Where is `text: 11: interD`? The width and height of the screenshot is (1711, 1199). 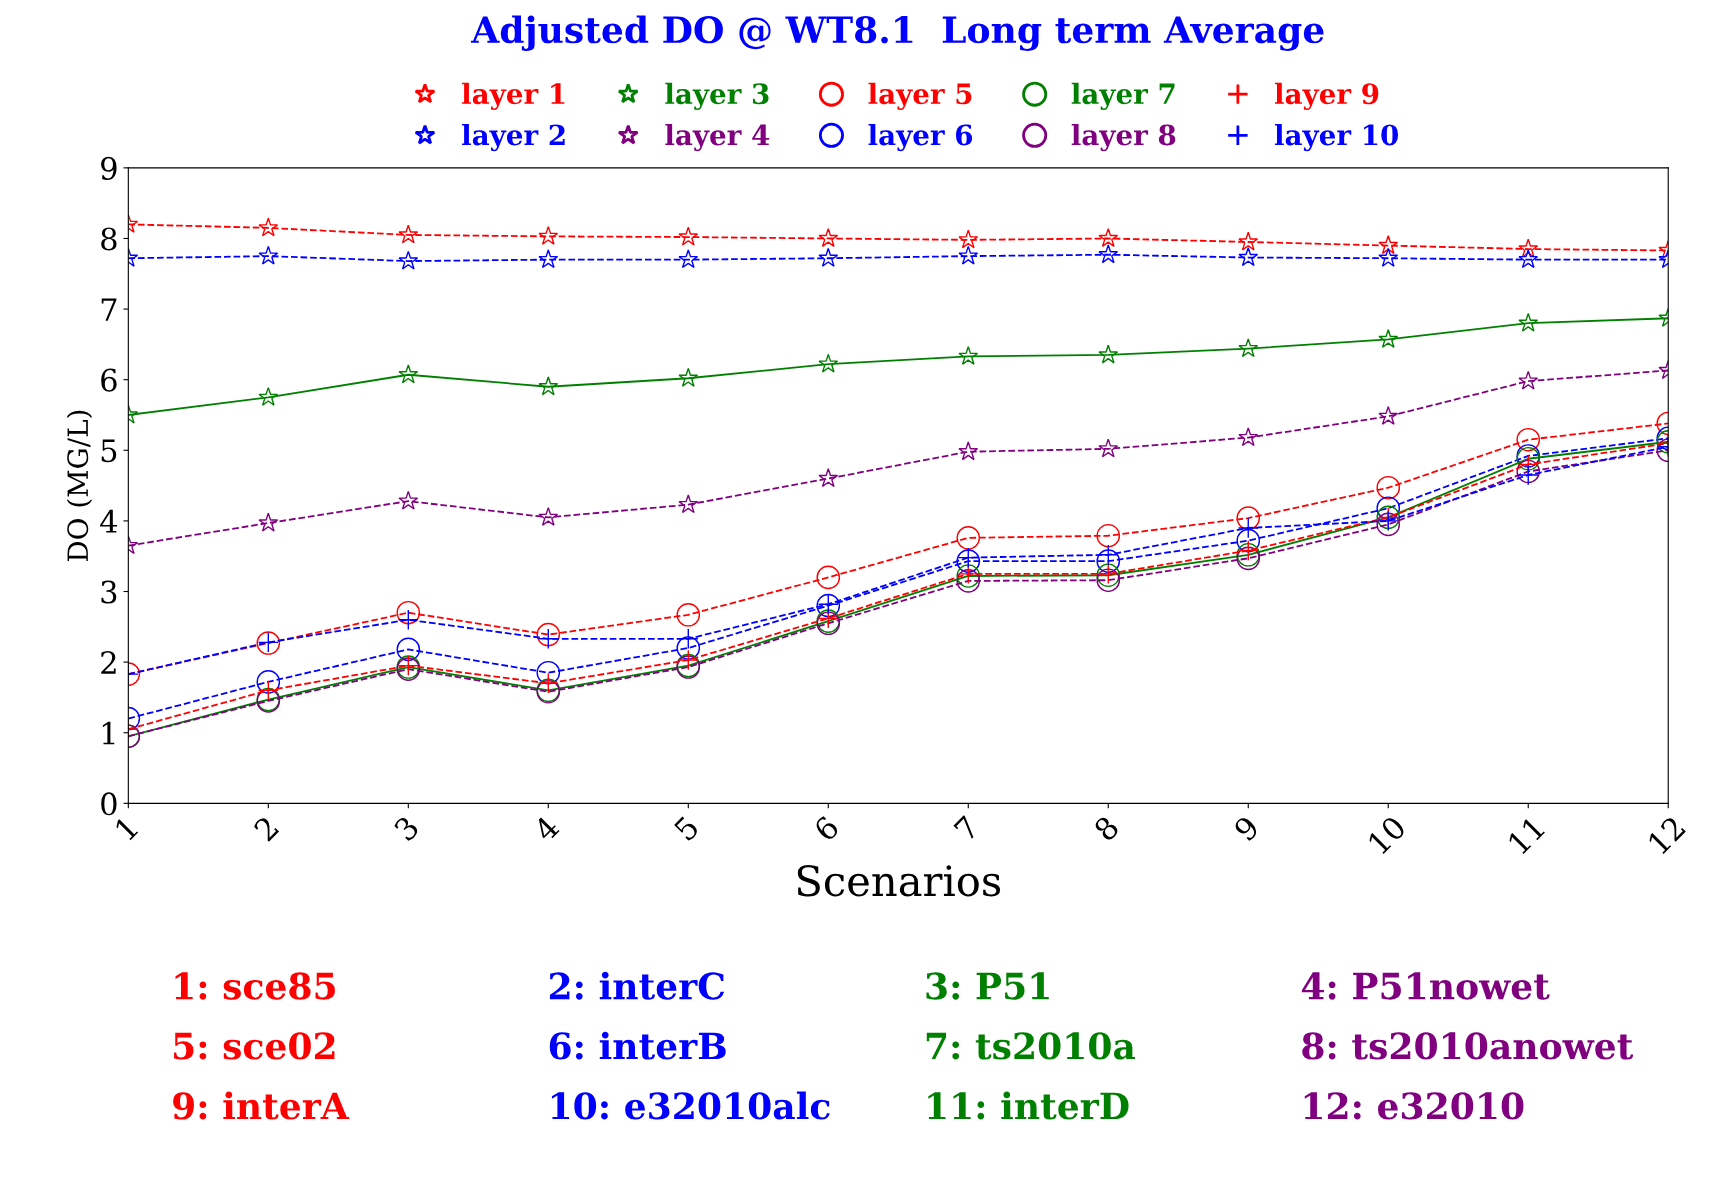 text: 11: interD is located at coordinates (1028, 1105).